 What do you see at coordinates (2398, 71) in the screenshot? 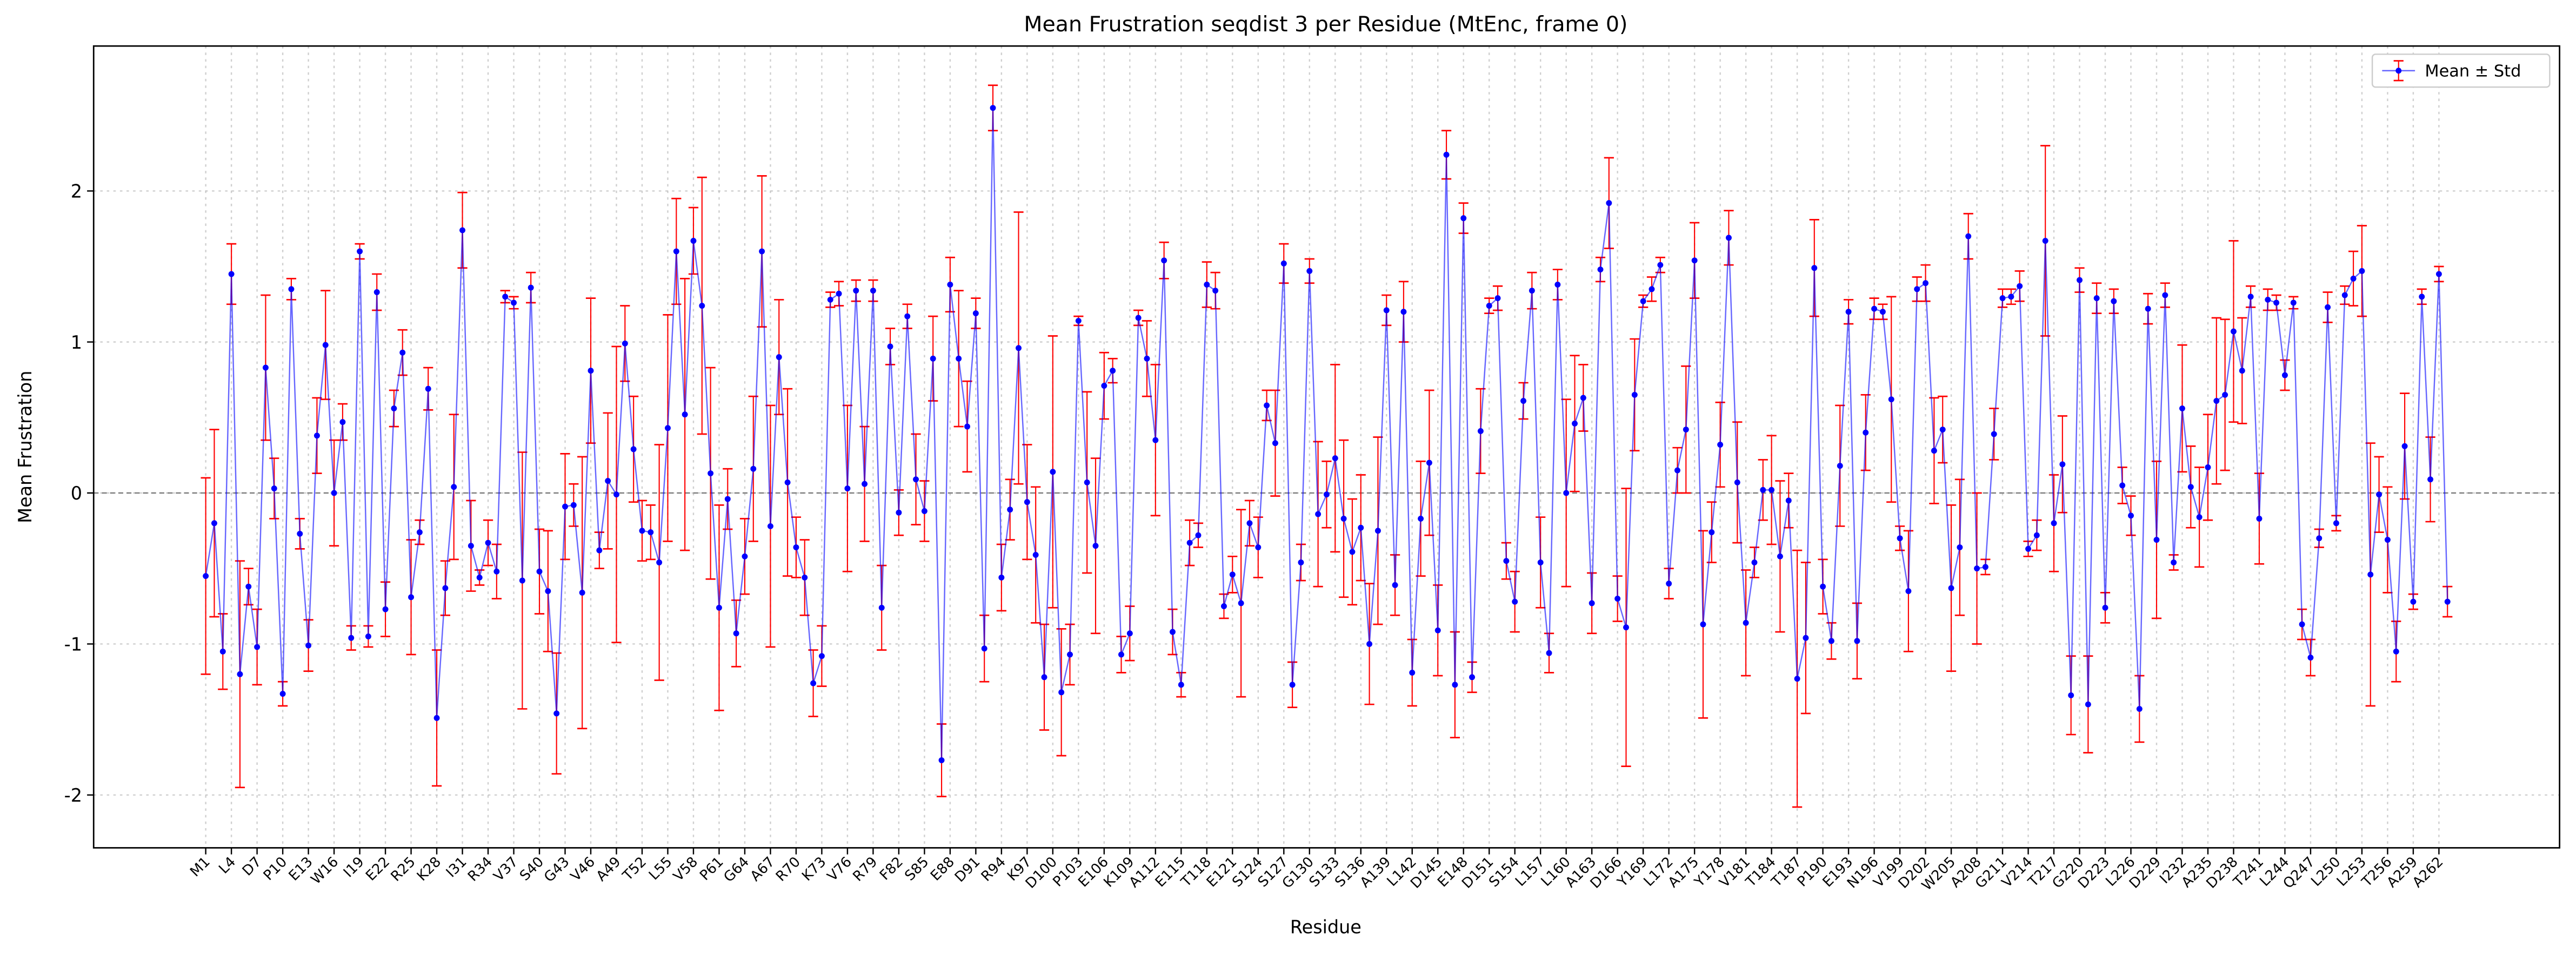
I see `legend-marker` at bounding box center [2398, 71].